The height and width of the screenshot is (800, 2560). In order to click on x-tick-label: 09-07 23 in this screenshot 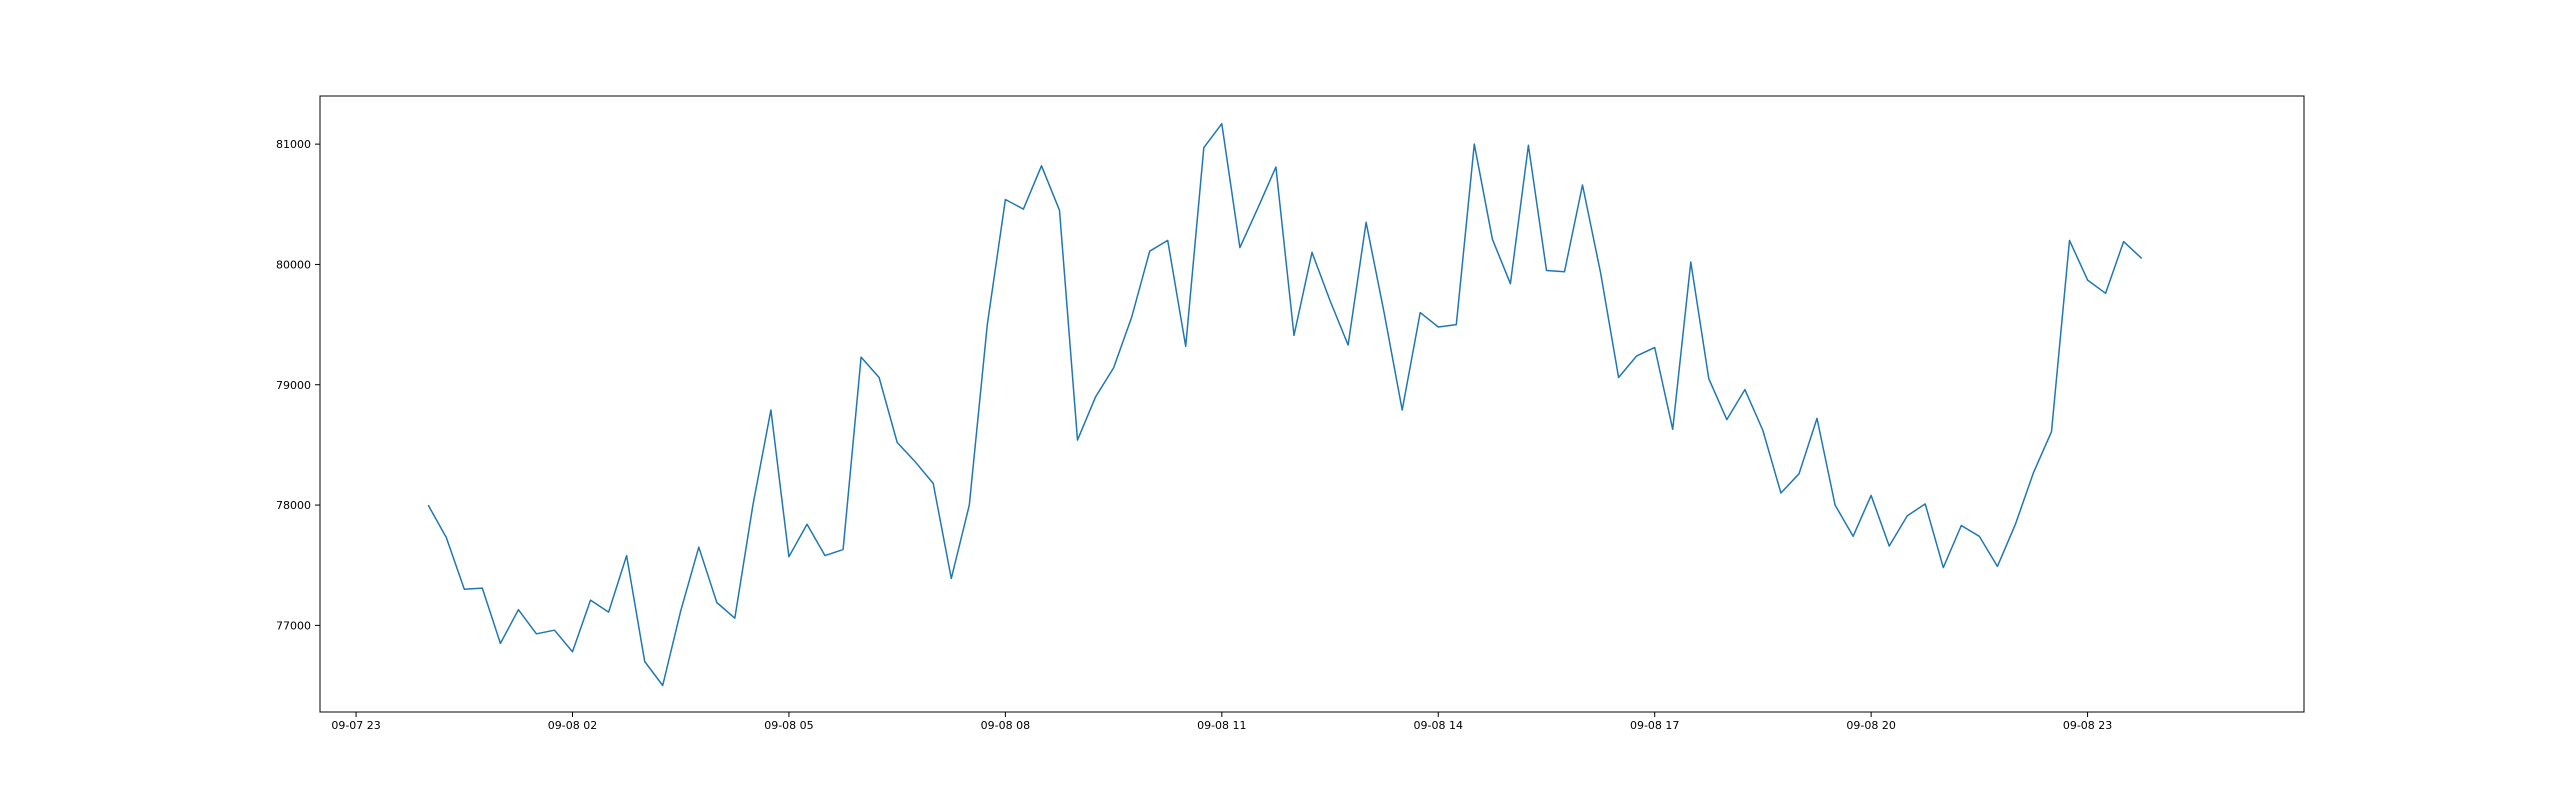, I will do `click(355, 725)`.